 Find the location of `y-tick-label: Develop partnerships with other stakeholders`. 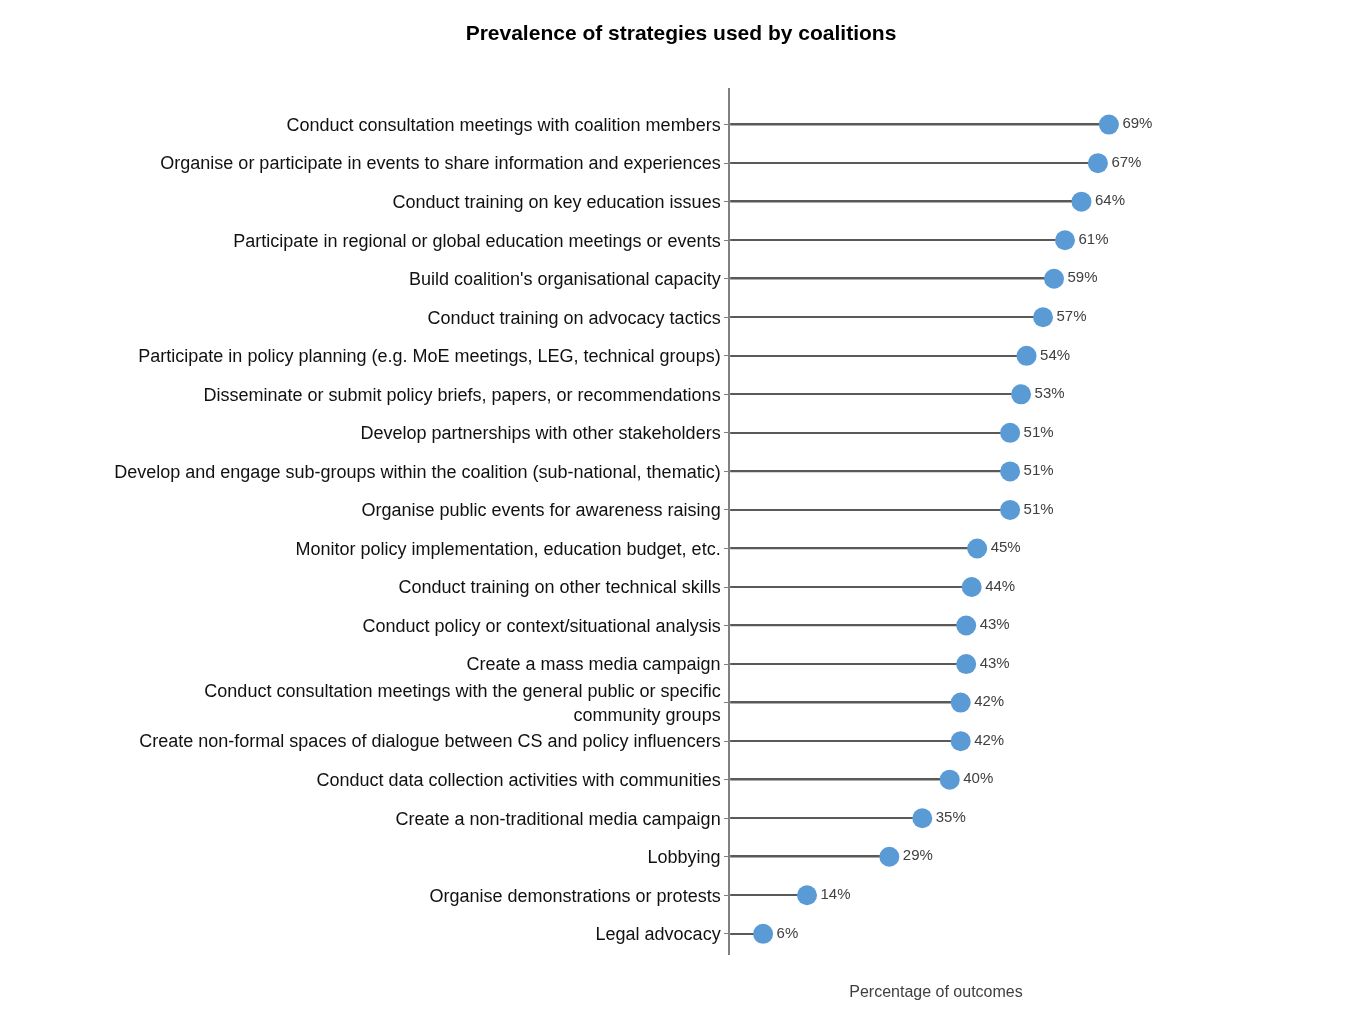

y-tick-label: Develop partnerships with other stakeholders is located at coordinates (540, 433).